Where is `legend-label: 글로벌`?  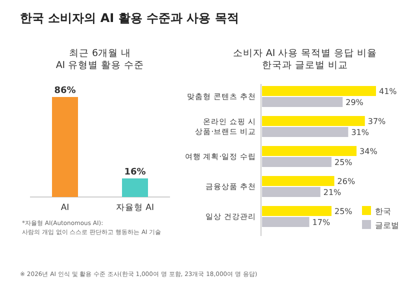
legend-label: 글로벌 is located at coordinates (387, 225).